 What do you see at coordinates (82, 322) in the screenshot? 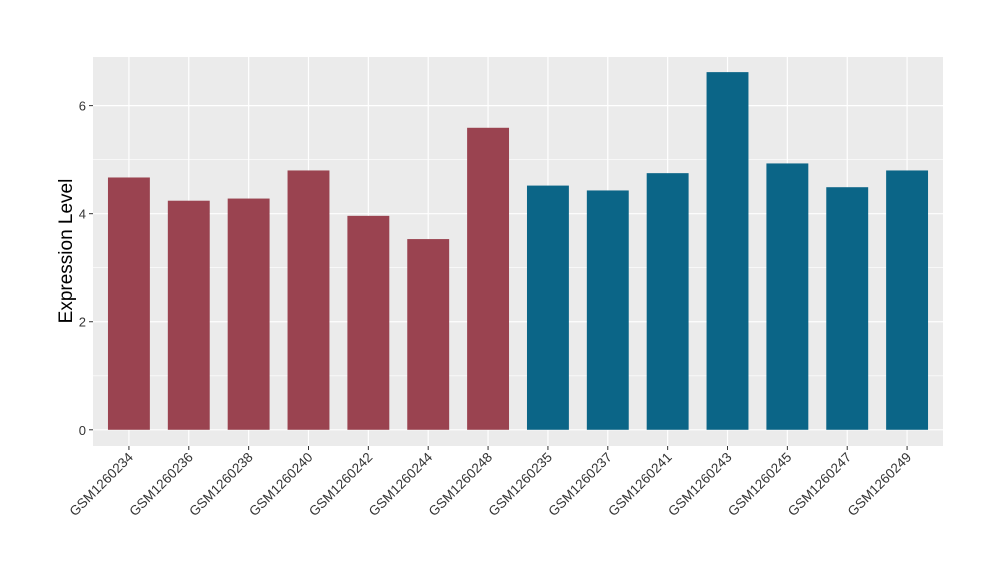
I see `y-tick-label: 2` at bounding box center [82, 322].